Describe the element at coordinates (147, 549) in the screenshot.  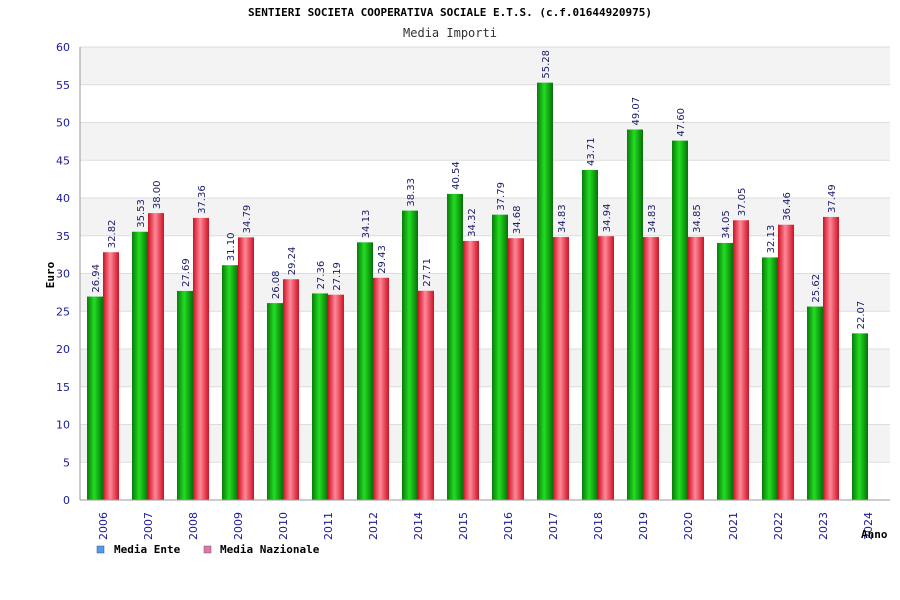
I see `legend-label-media-ente: Media Ente` at that location.